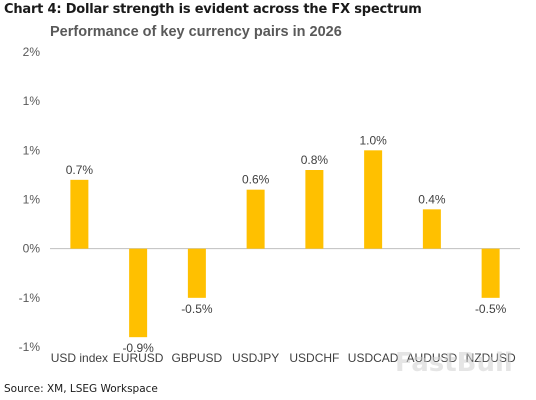 Image resolution: width=536 pixels, height=400 pixels. I want to click on category-label: GBPUSD, so click(197, 358).